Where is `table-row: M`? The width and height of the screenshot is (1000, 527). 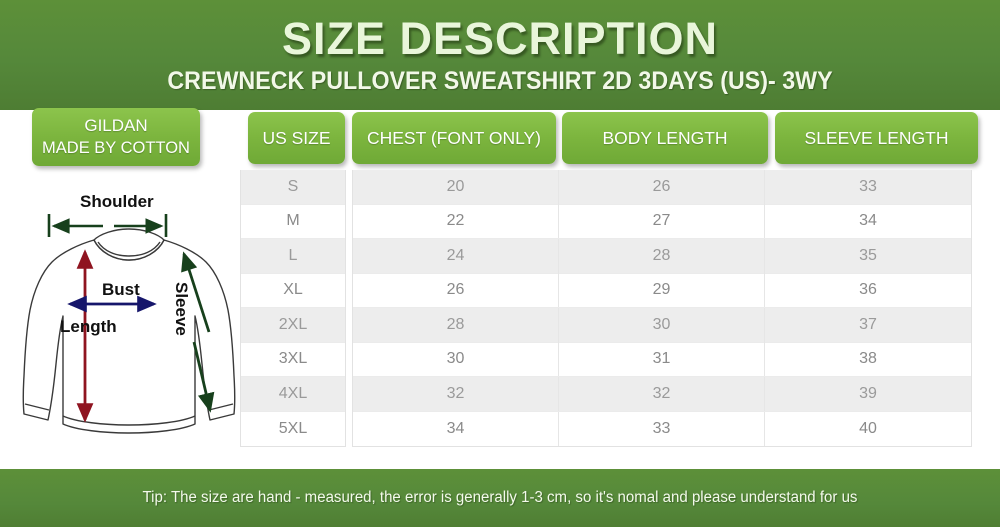 table-row: M is located at coordinates (293, 221).